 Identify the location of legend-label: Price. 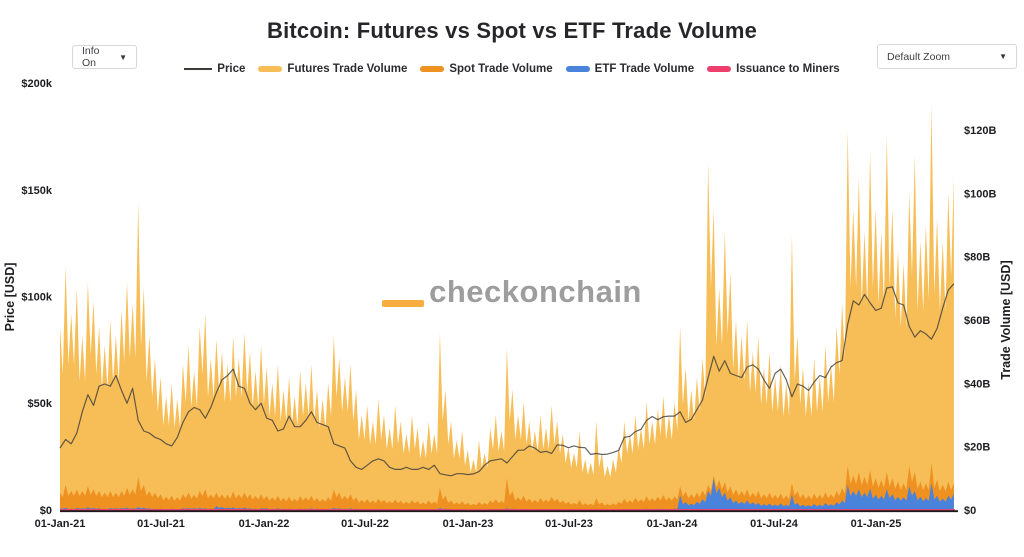
(231, 69).